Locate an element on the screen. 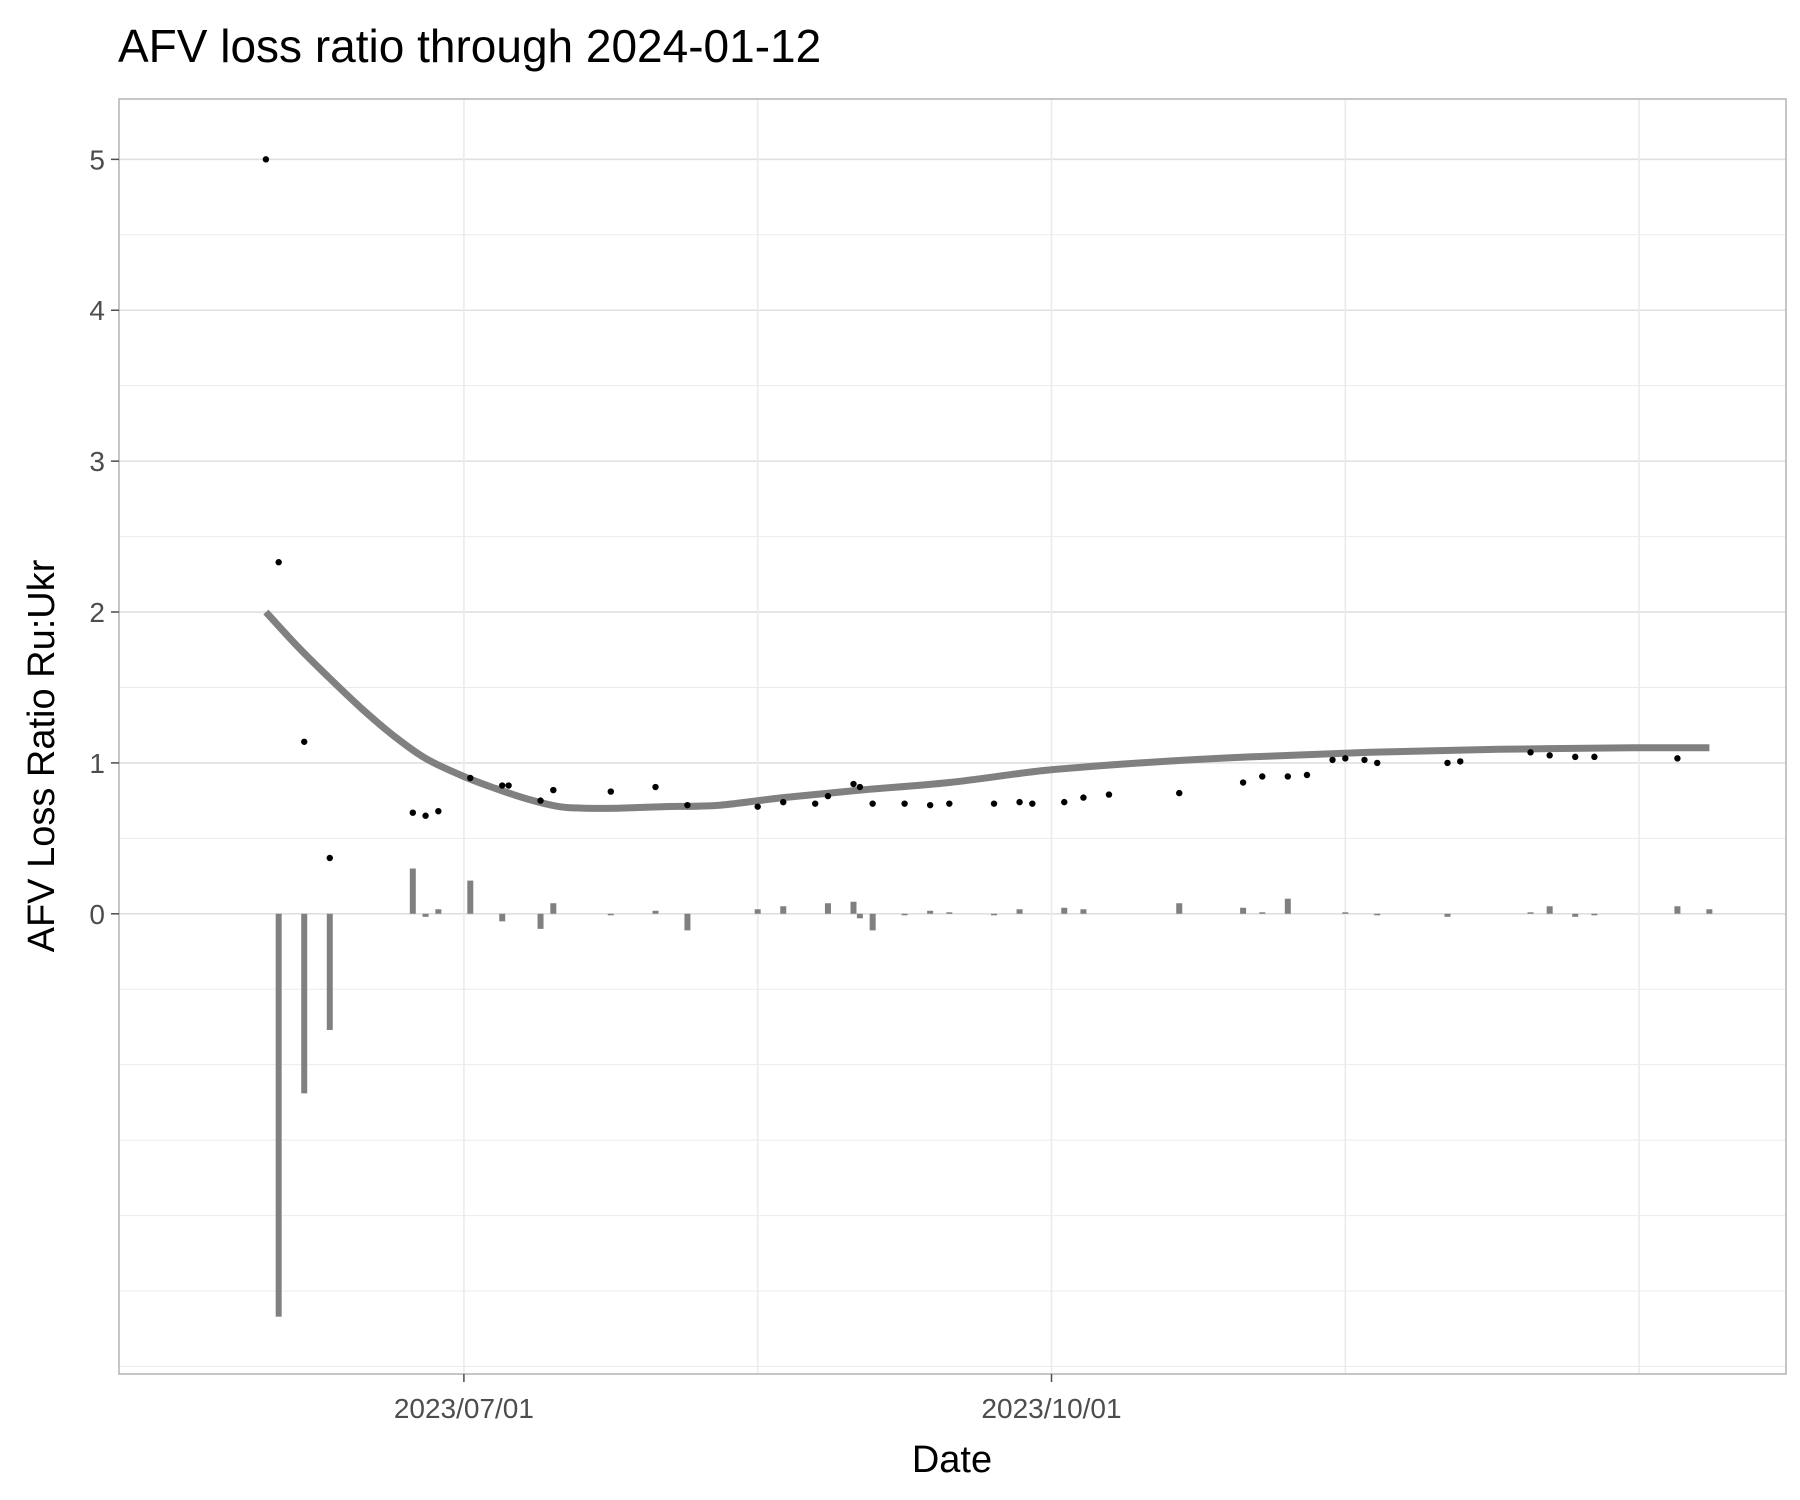 This screenshot has height=1500, width=1800. x-tick-label: 2023/07/01 is located at coordinates (464, 1408).